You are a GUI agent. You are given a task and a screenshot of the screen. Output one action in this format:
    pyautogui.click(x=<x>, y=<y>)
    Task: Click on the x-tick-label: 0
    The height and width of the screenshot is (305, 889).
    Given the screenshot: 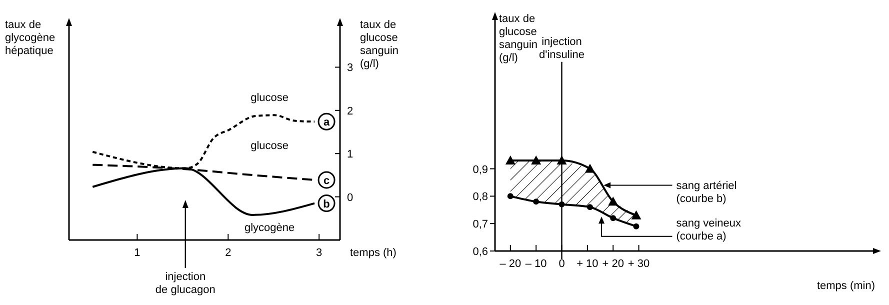 What is the action you would take?
    pyautogui.click(x=561, y=264)
    